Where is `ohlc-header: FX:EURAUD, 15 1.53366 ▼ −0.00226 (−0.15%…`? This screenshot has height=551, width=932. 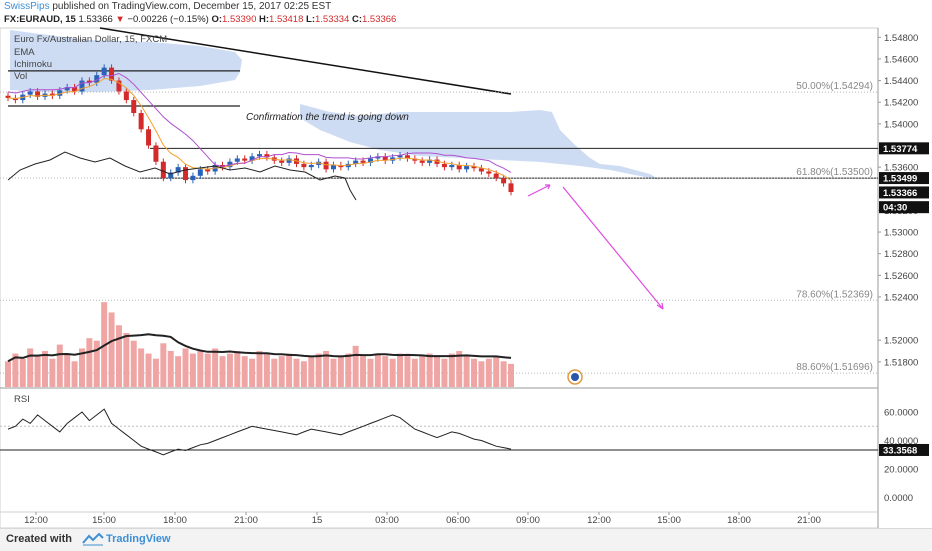
ohlc-header: FX:EURAUD, 15 1.53366 ▼ −0.00226 (−0.15%… is located at coordinates (200, 19).